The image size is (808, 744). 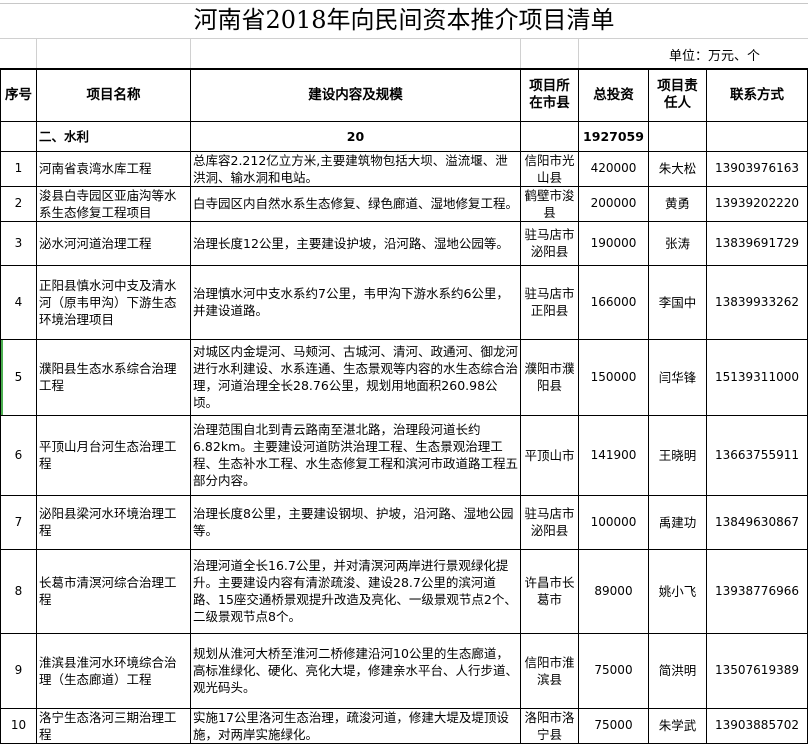 What do you see at coordinates (113, 725) in the screenshot?
I see `project-name: 洛宁生态洛河三期治理工程` at bounding box center [113, 725].